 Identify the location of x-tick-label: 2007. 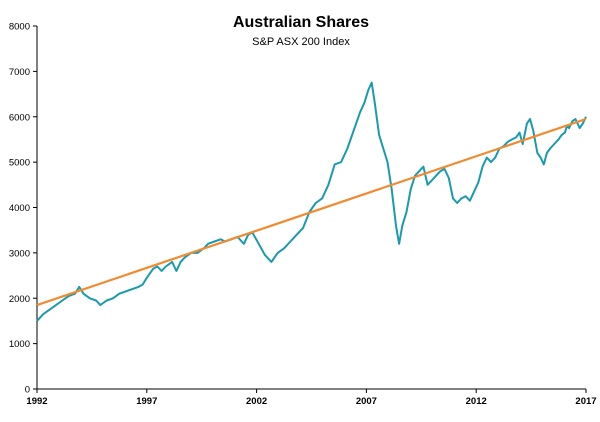
(366, 401).